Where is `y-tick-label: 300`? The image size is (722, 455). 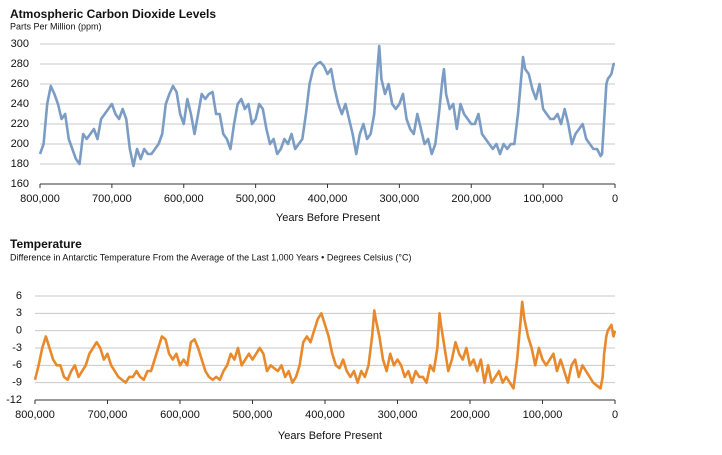
y-tick-label: 300 is located at coordinates (20, 44).